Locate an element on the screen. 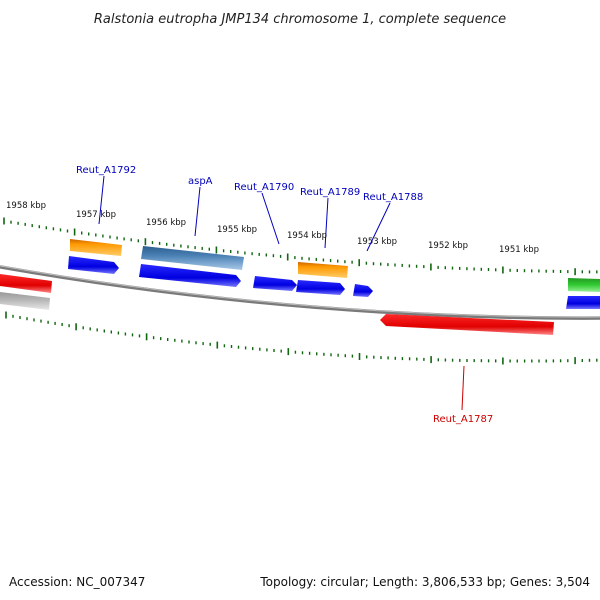  kbp-label-1952: 1952 kbp is located at coordinates (448, 246).